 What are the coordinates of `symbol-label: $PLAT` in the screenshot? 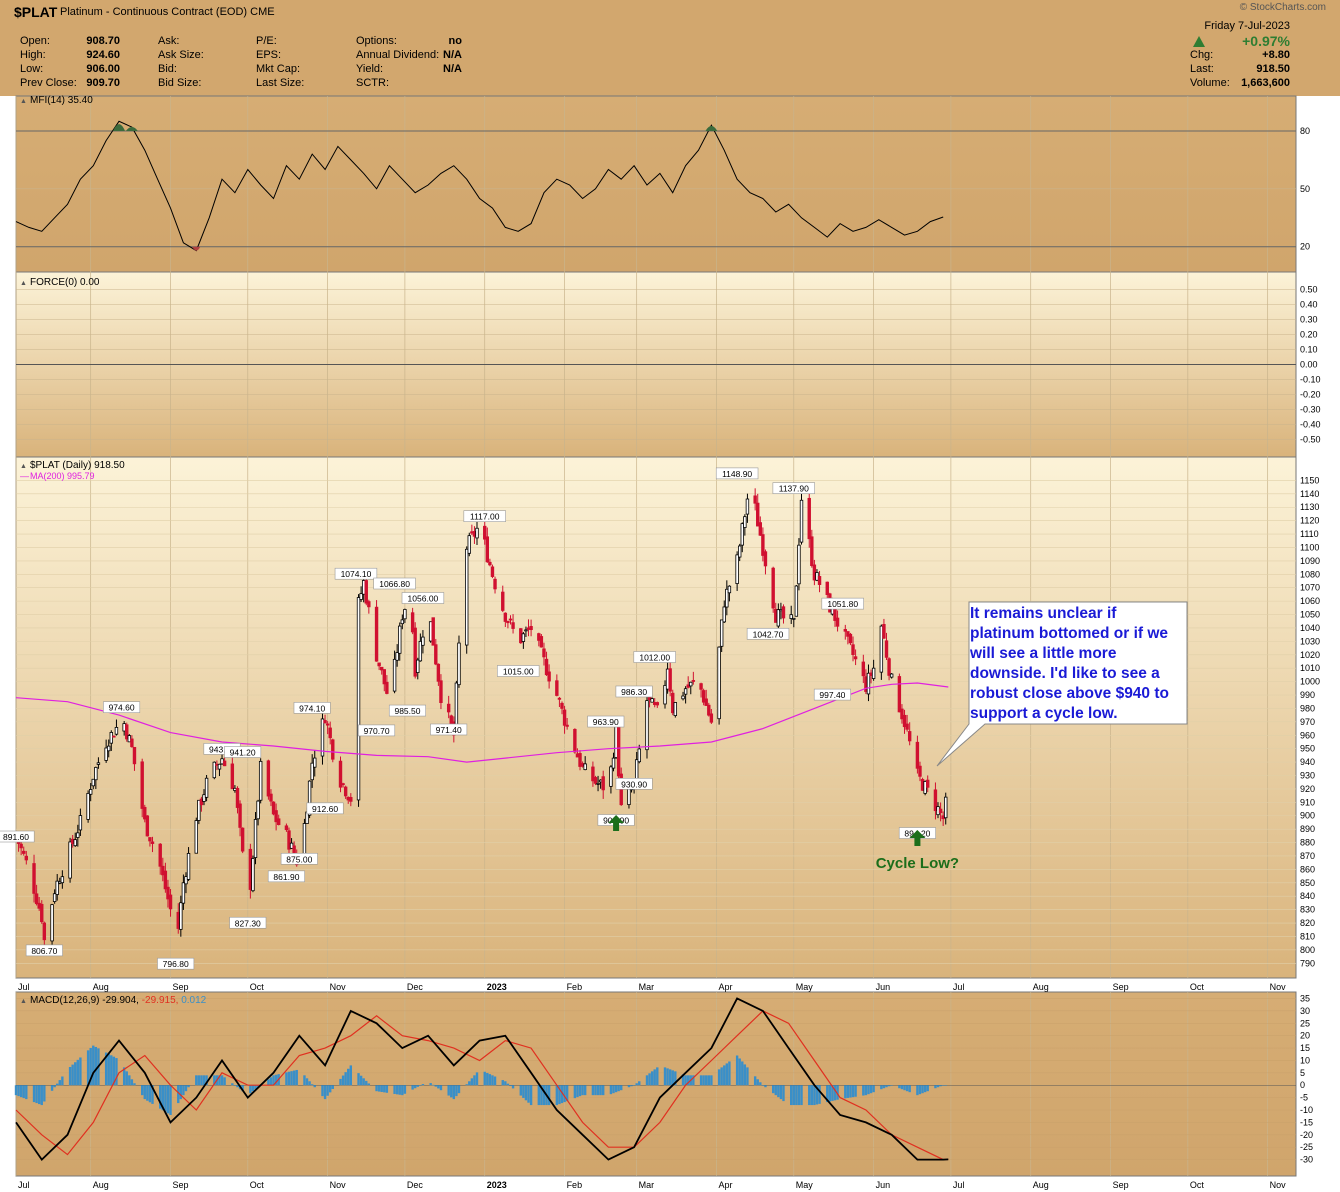 It's located at (36, 12).